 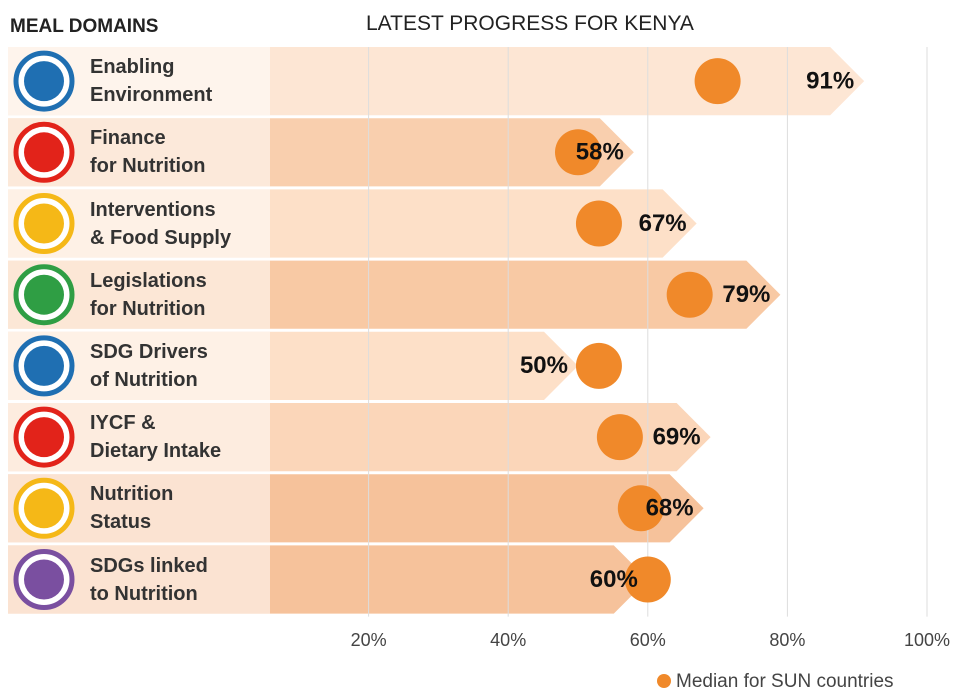 What do you see at coordinates (663, 223) in the screenshot?
I see `value-label: 67%` at bounding box center [663, 223].